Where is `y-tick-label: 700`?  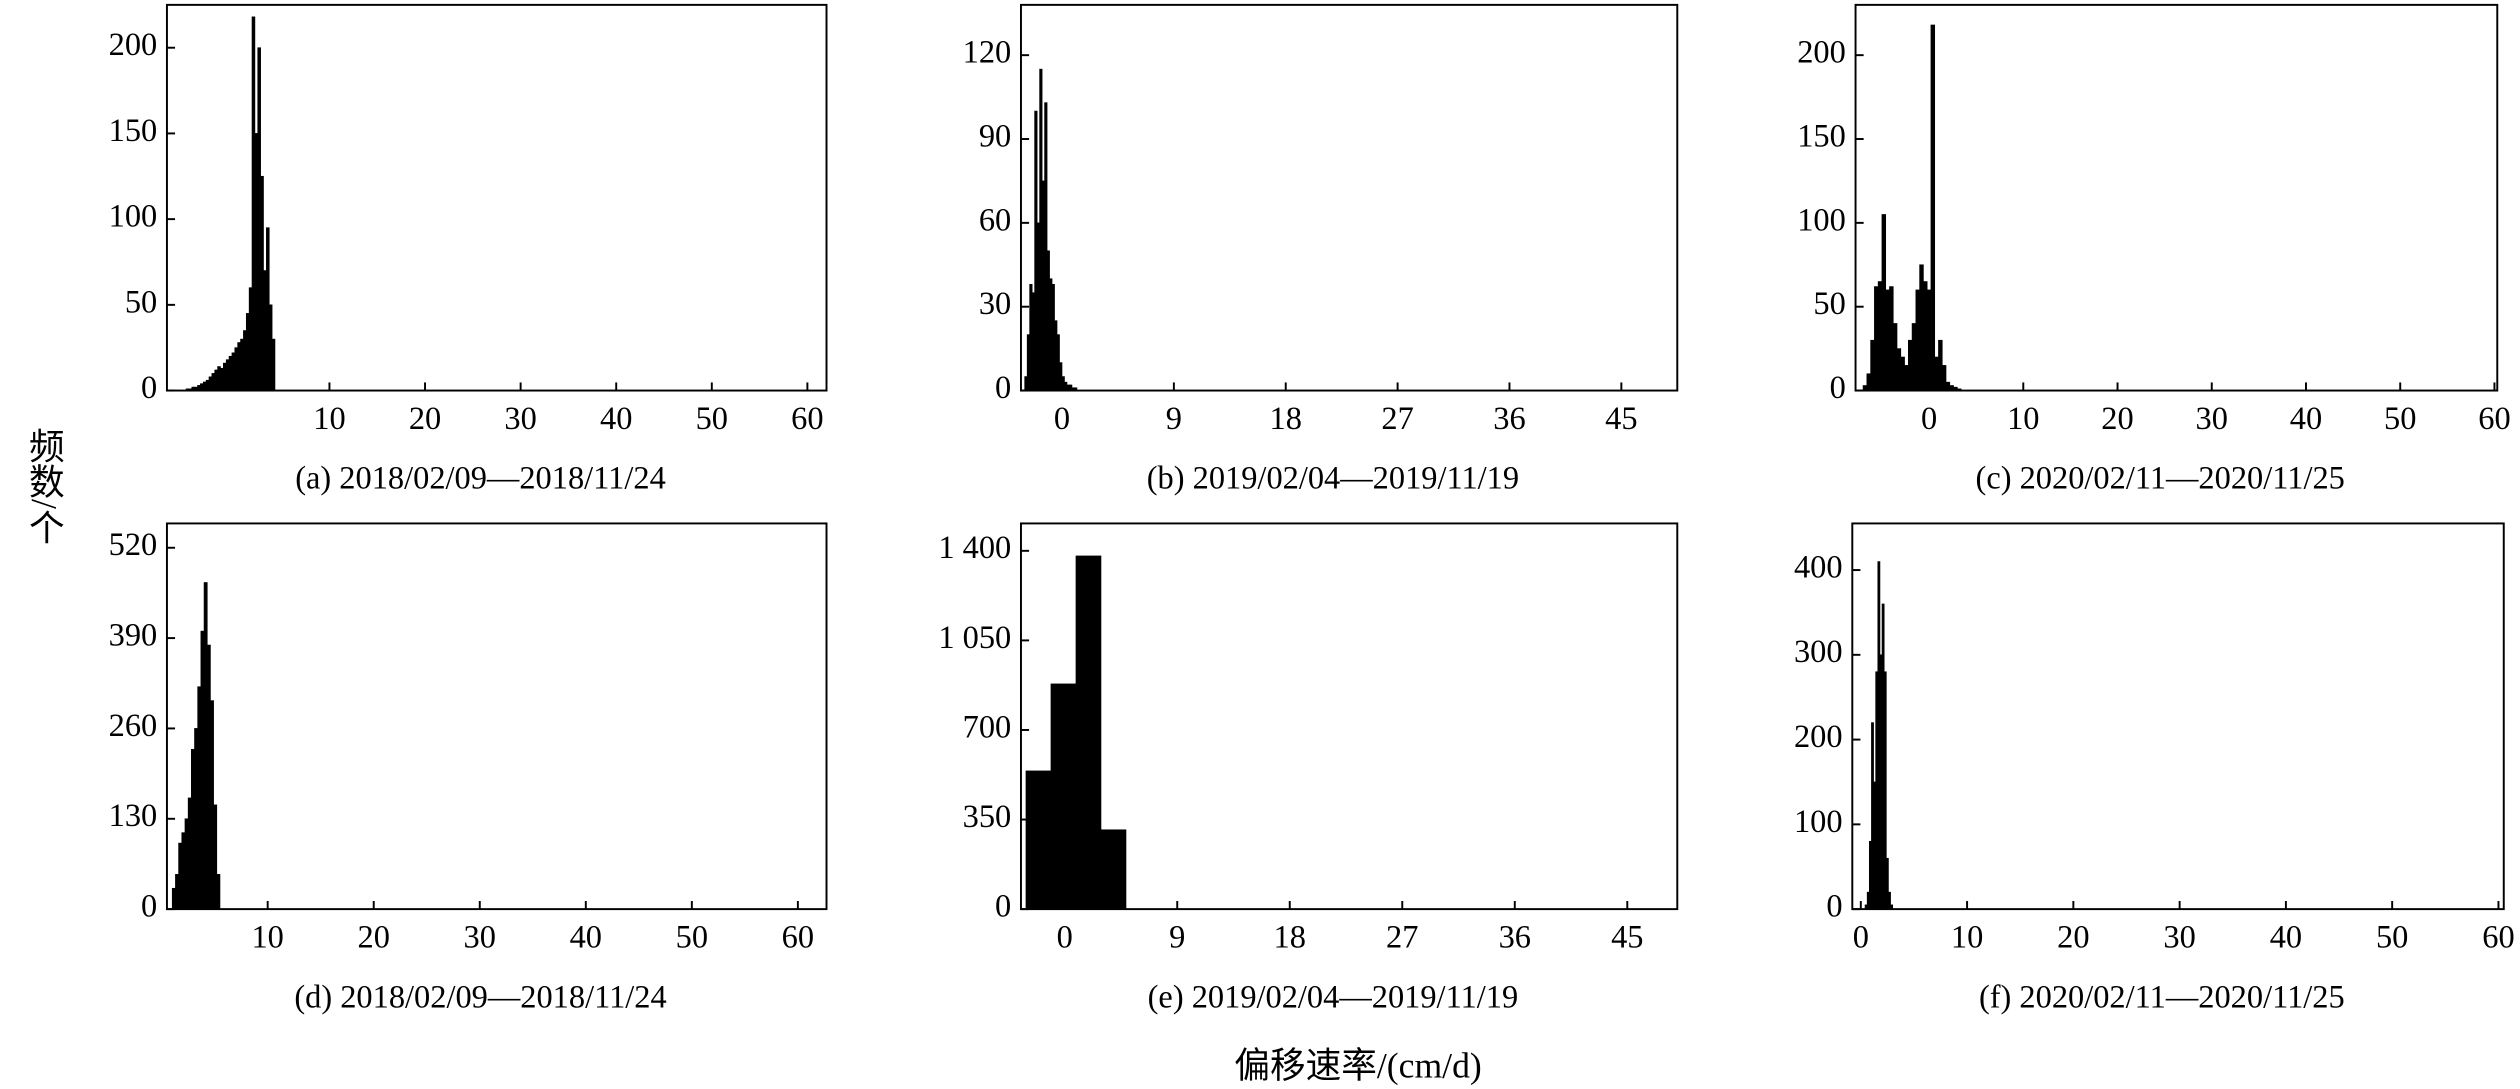
y-tick-label: 700 is located at coordinates (987, 727).